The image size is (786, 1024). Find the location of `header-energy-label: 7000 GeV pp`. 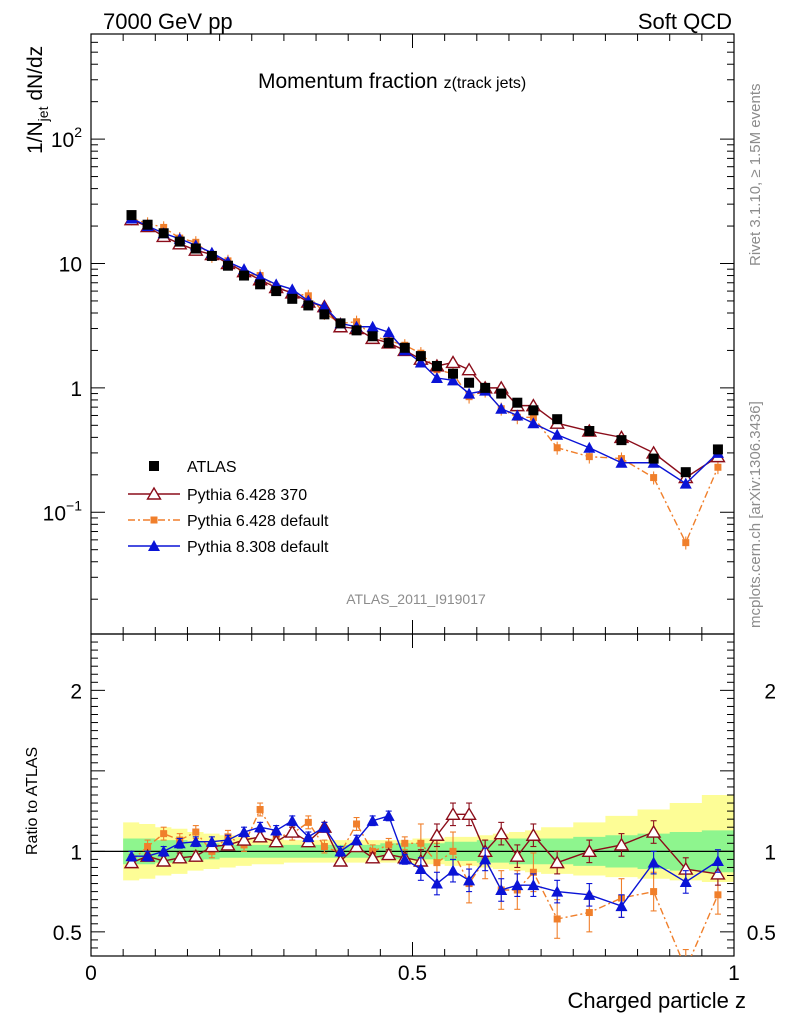

header-energy-label: 7000 GeV pp is located at coordinates (168, 21).